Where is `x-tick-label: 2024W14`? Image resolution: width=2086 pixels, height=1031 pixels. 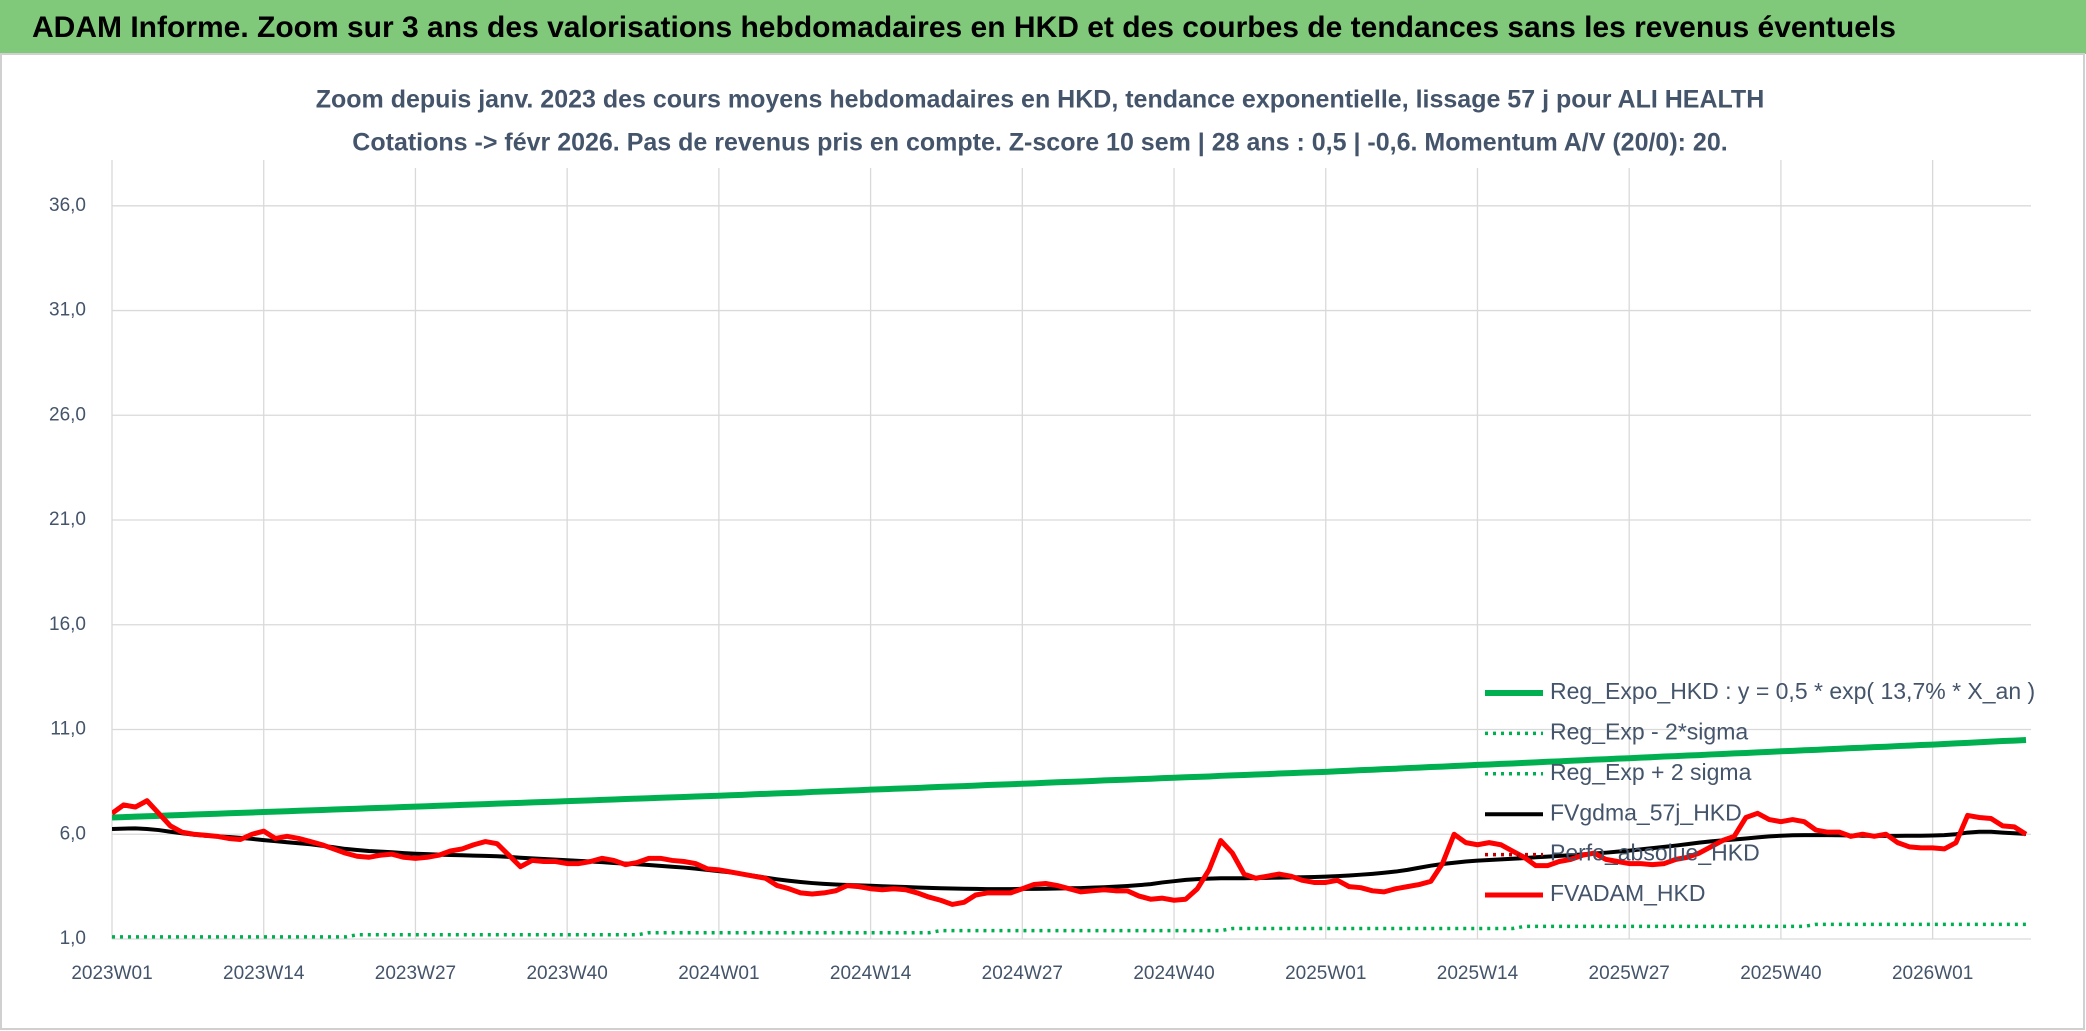
x-tick-label: 2024W14 is located at coordinates (871, 973).